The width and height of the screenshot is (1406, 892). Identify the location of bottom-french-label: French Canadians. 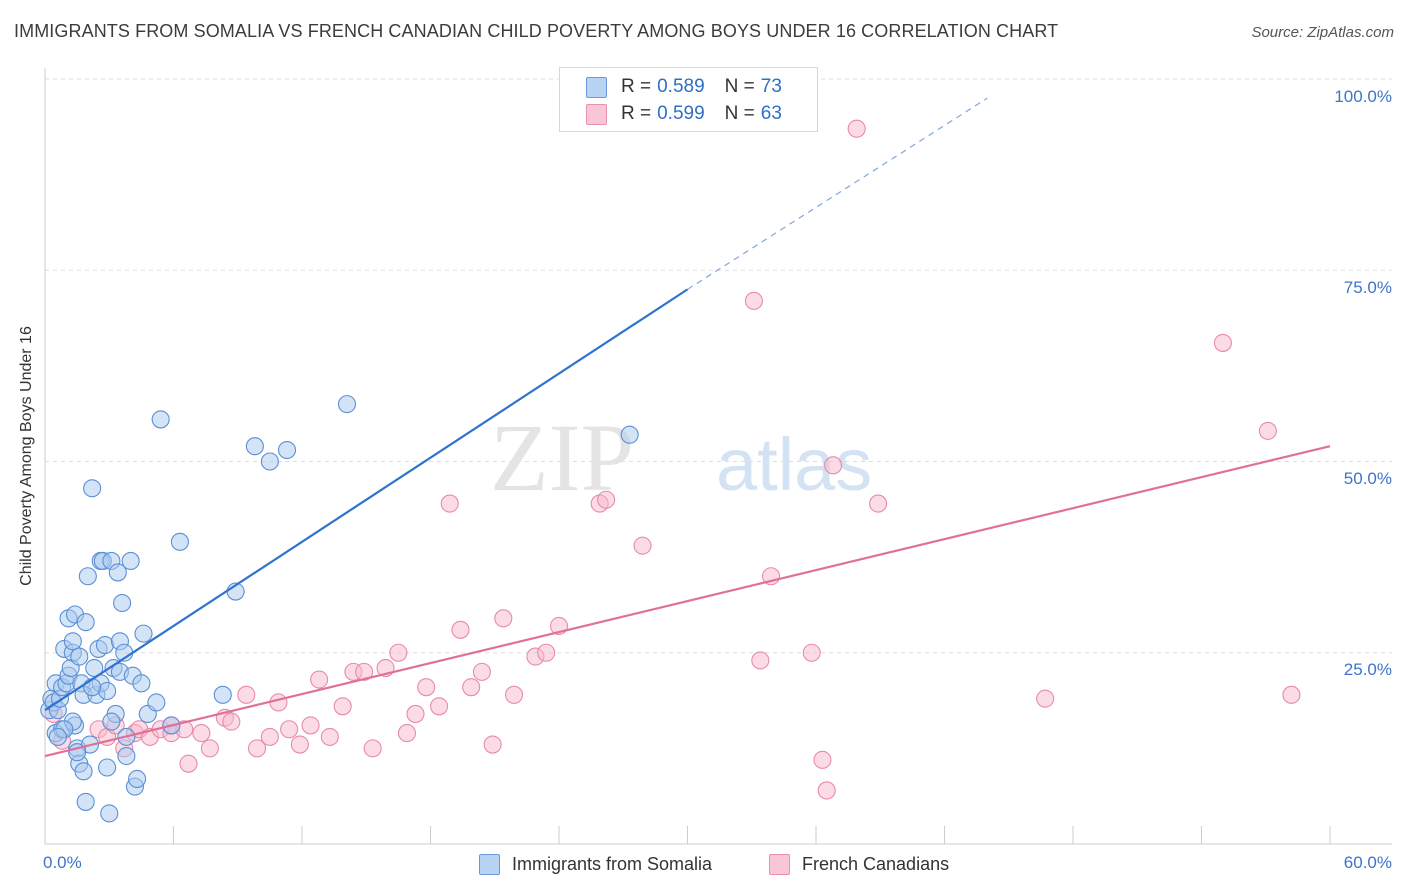
(876, 863).